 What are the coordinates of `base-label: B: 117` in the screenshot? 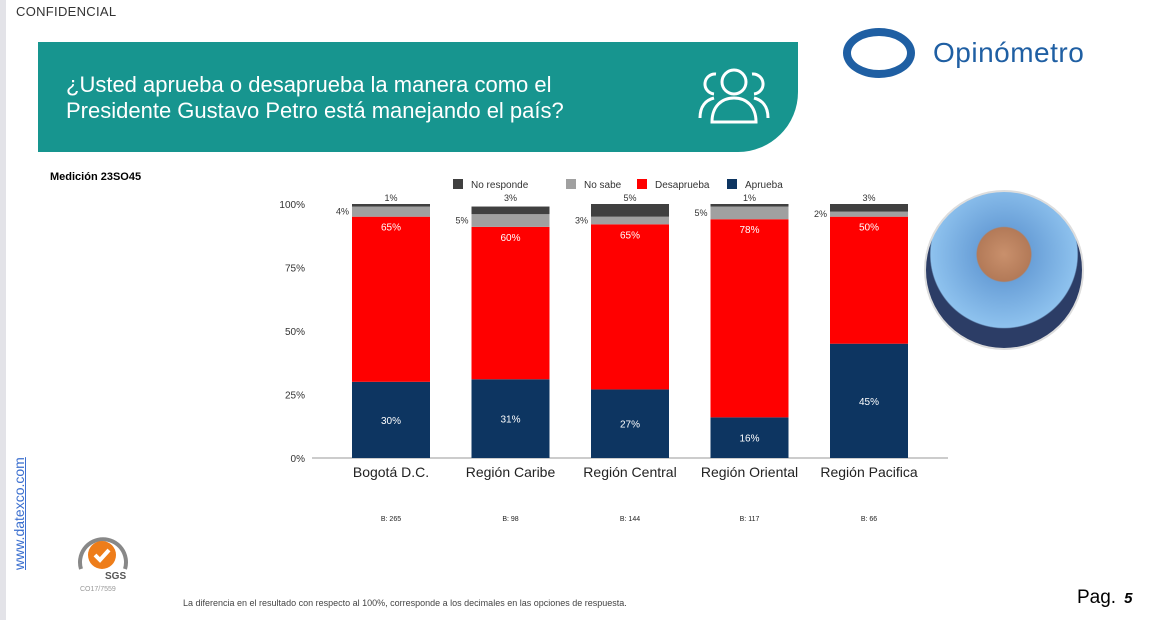 It's located at (750, 519).